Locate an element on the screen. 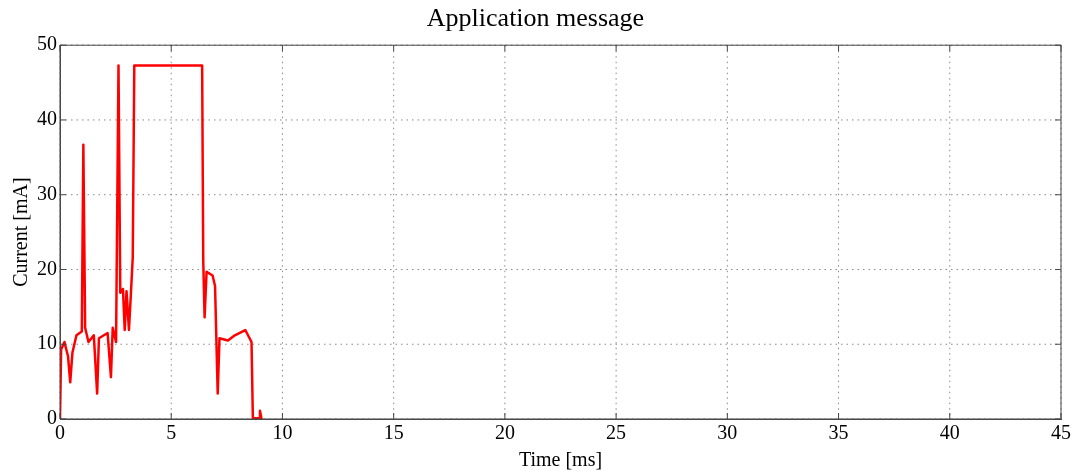  y-tick-label: 20 is located at coordinates (47, 267).